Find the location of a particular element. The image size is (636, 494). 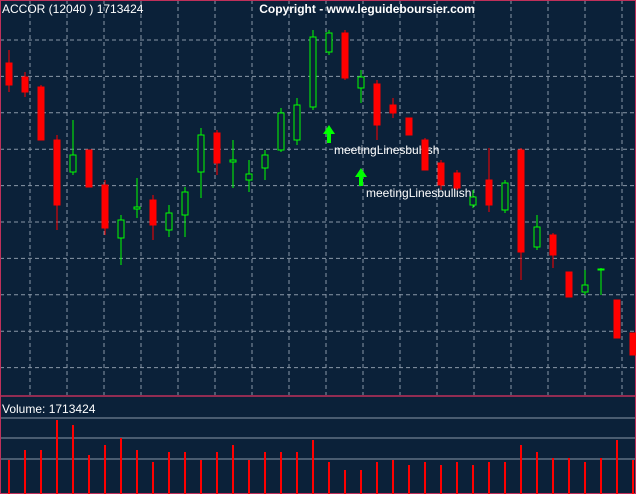

copyright: Copyright - www.leguideboursier.com is located at coordinates (367, 9).